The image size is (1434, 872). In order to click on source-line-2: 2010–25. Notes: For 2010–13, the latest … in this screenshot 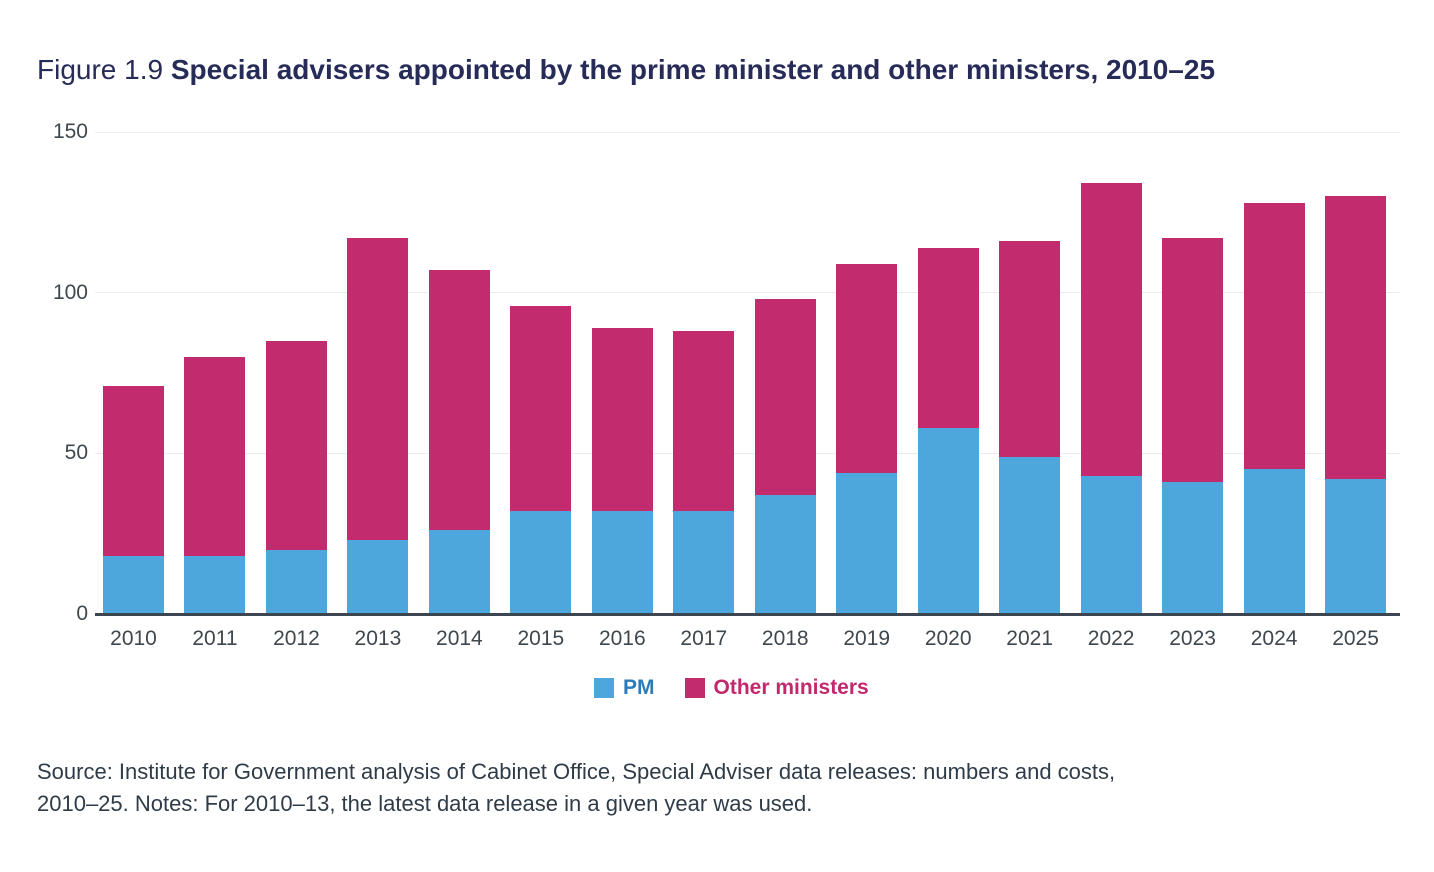, I will do `click(425, 803)`.